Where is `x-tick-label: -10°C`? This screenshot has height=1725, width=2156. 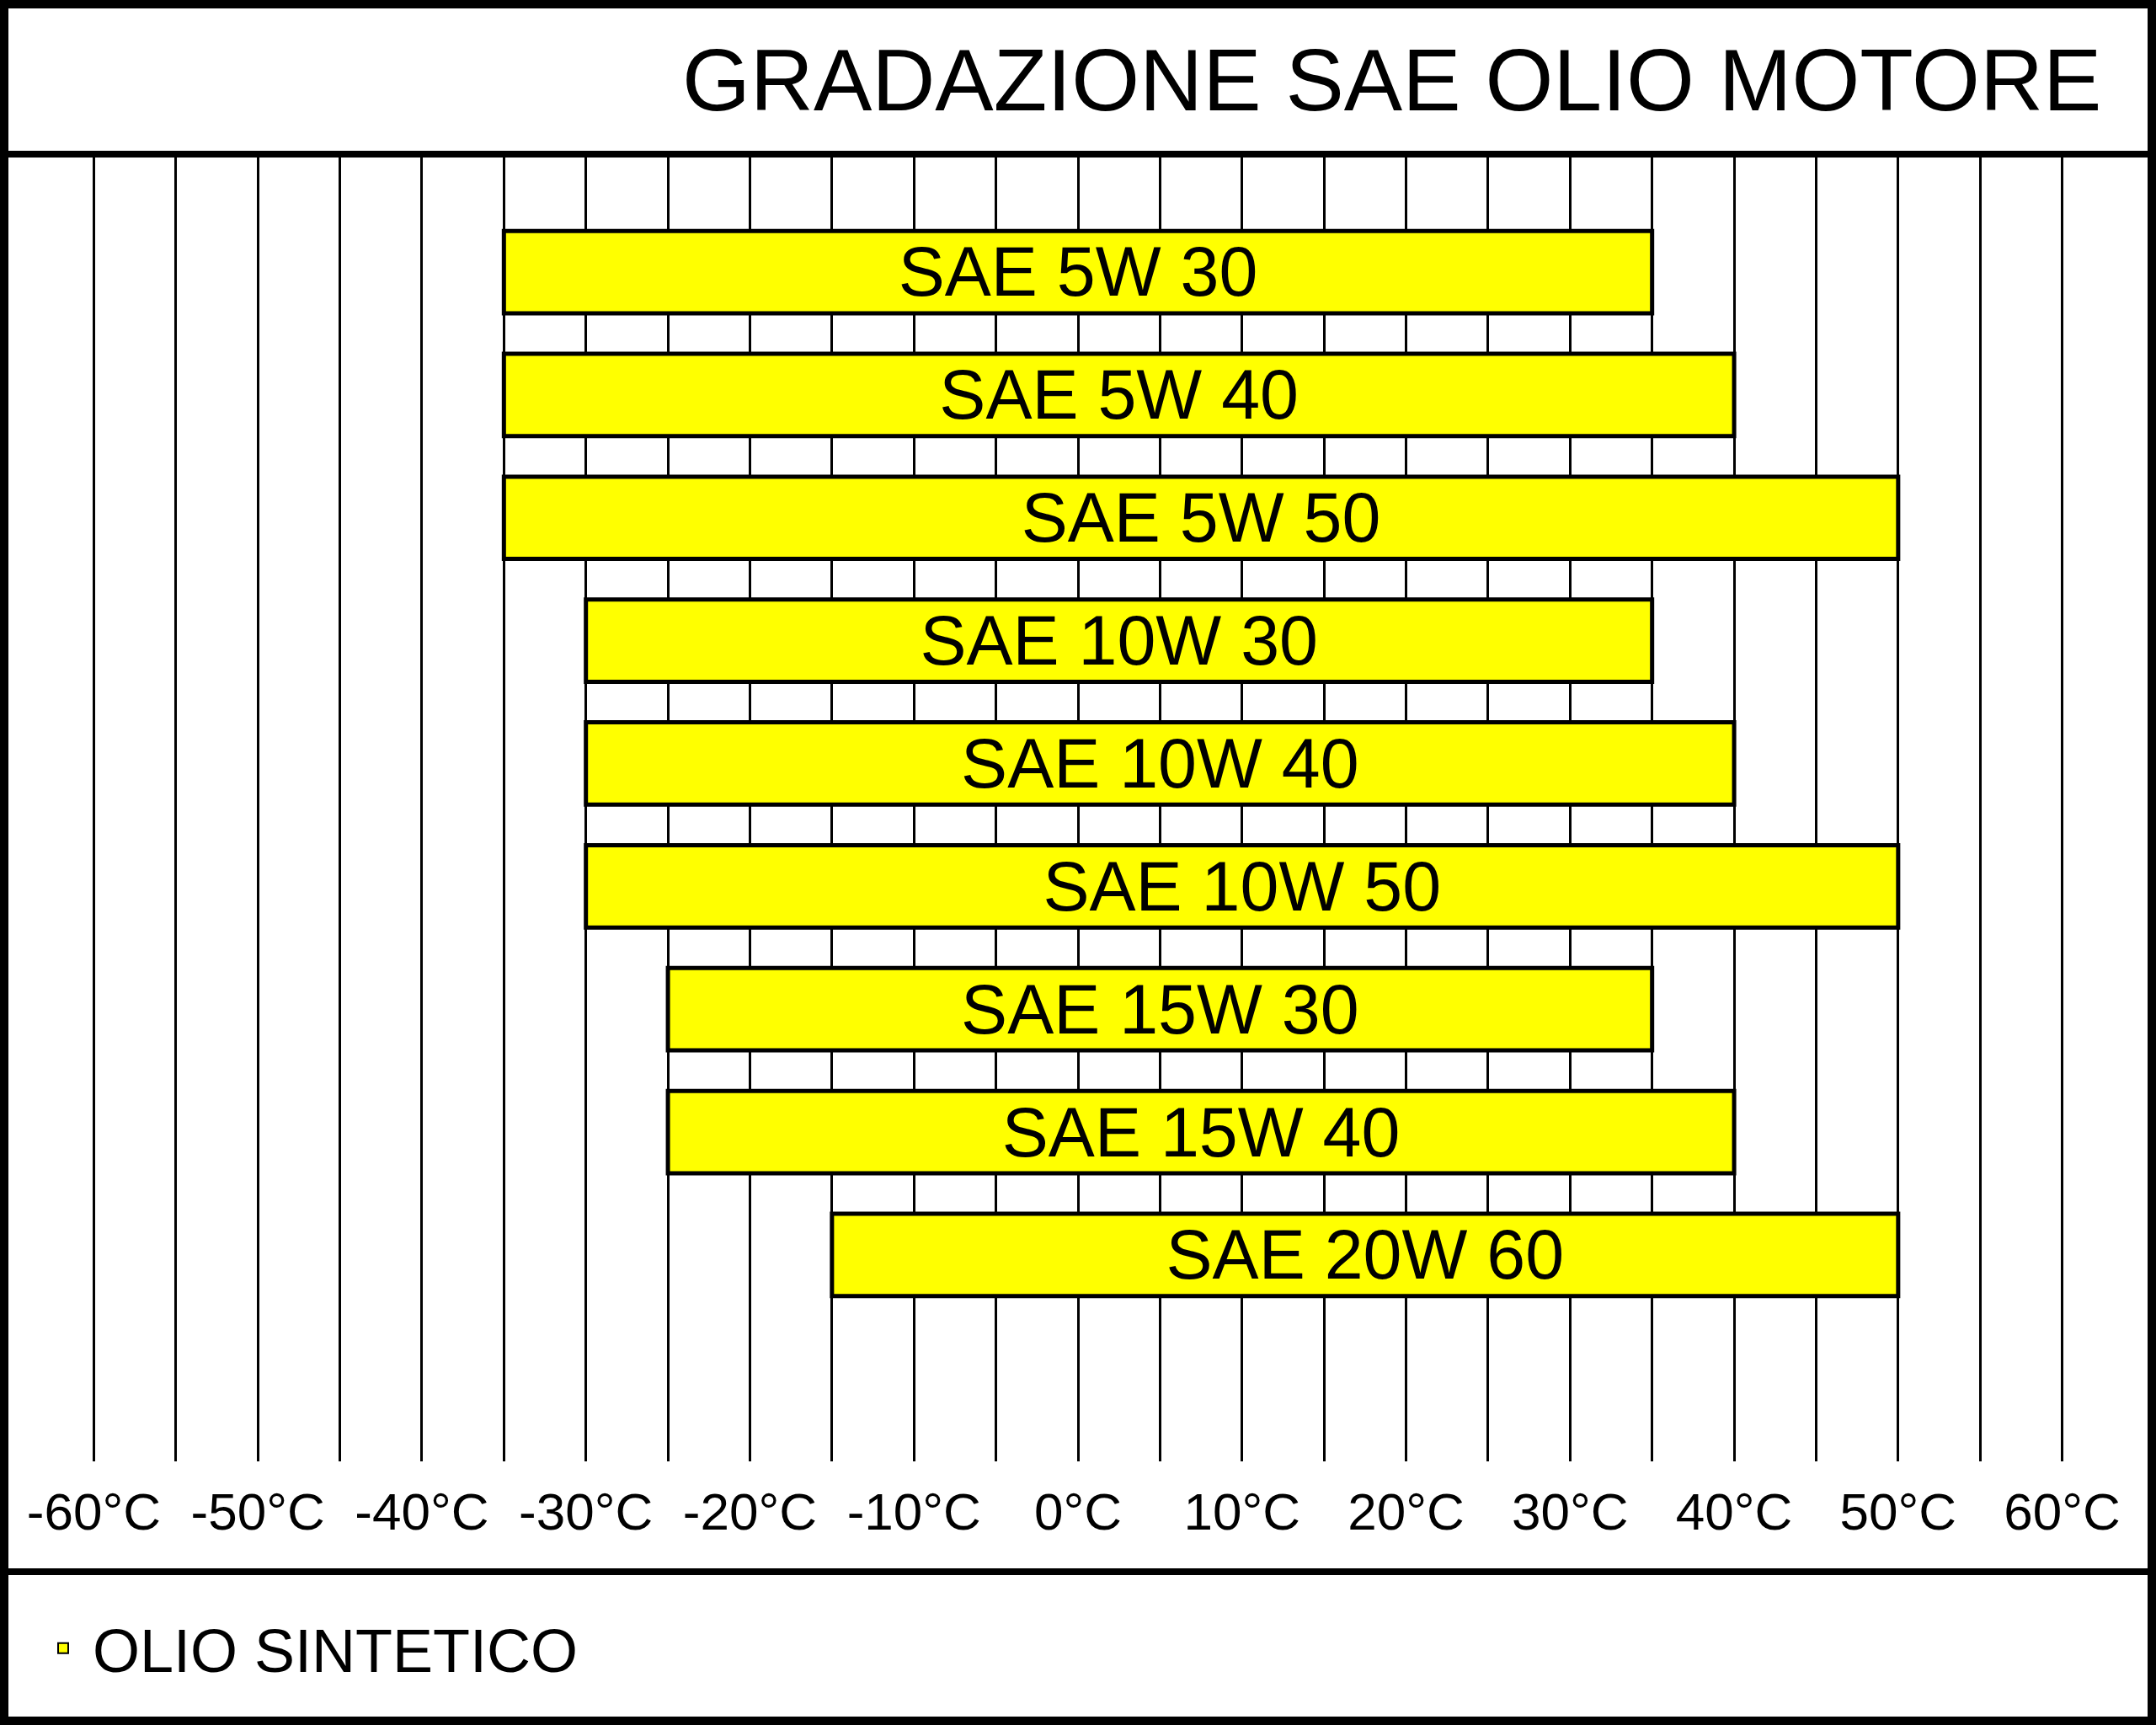
x-tick-label: -10°C is located at coordinates (913, 1511).